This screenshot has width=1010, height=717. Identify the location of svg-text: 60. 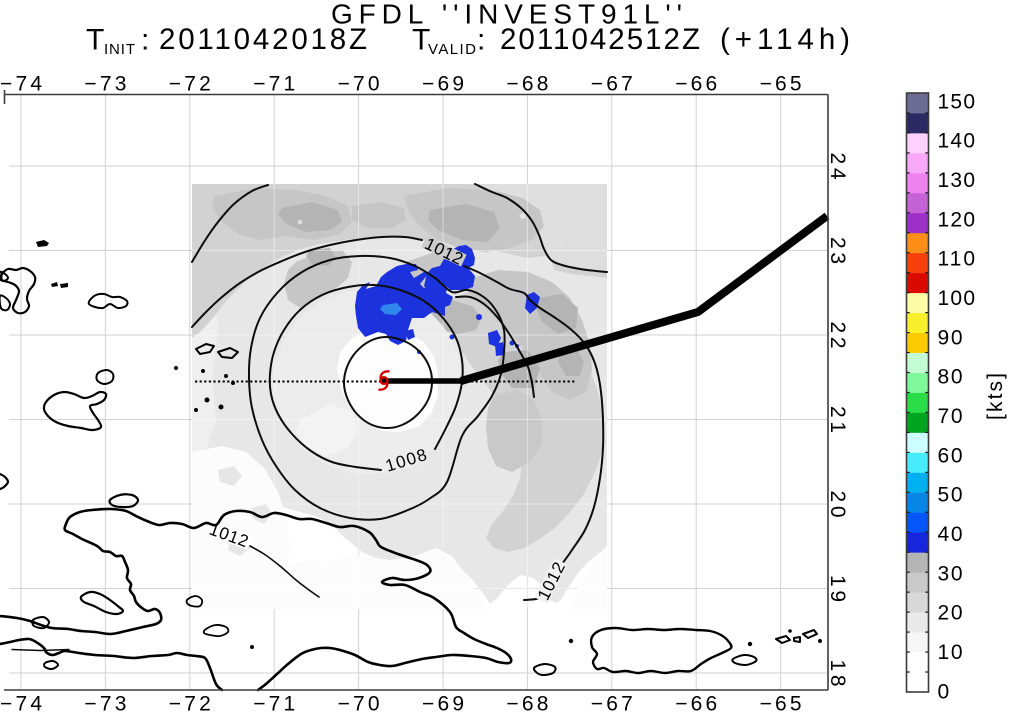
(950, 455).